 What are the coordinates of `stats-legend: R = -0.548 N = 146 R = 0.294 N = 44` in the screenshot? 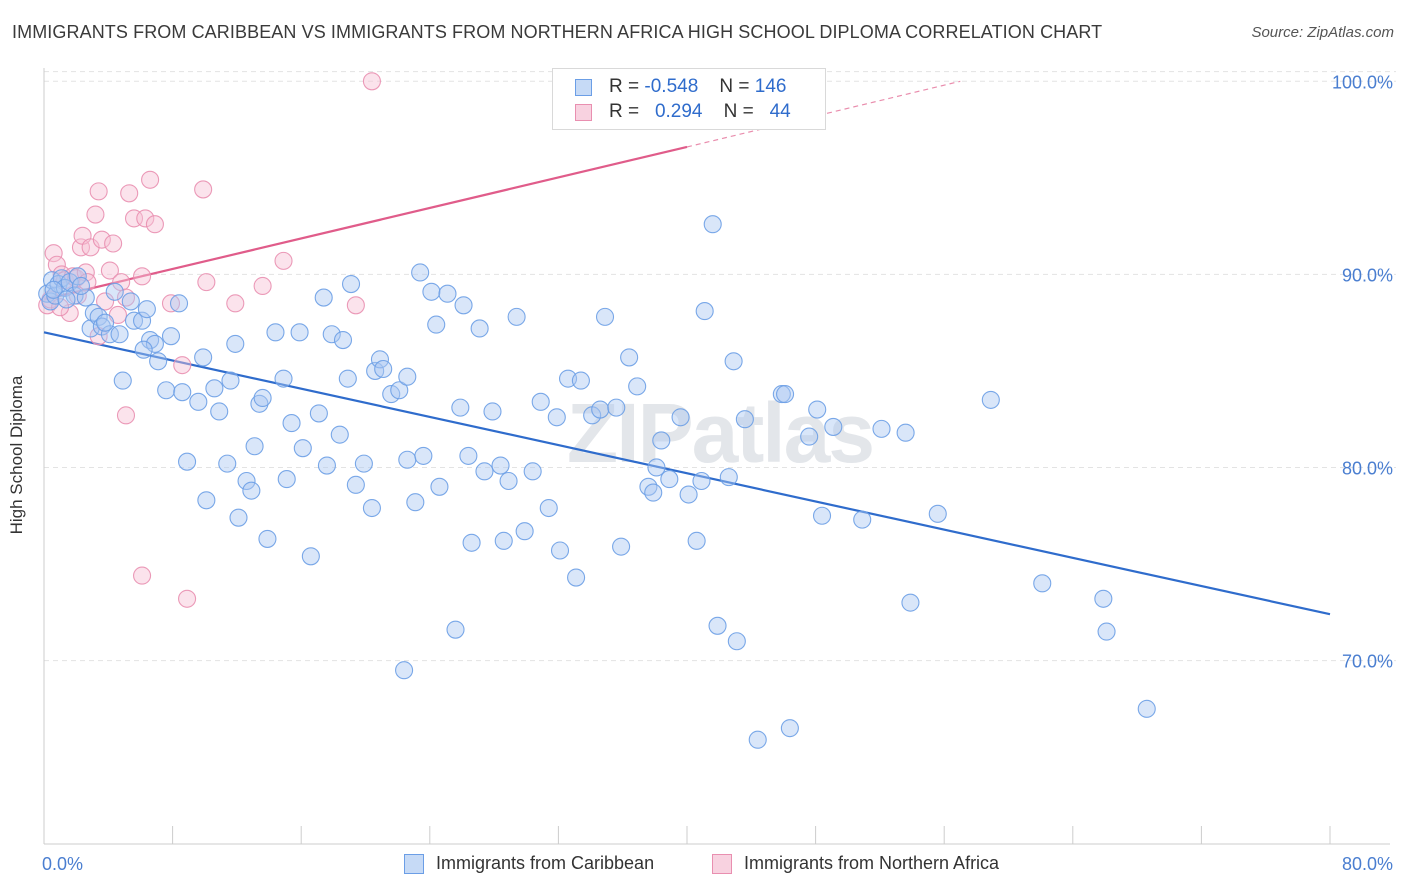 It's located at (689, 99).